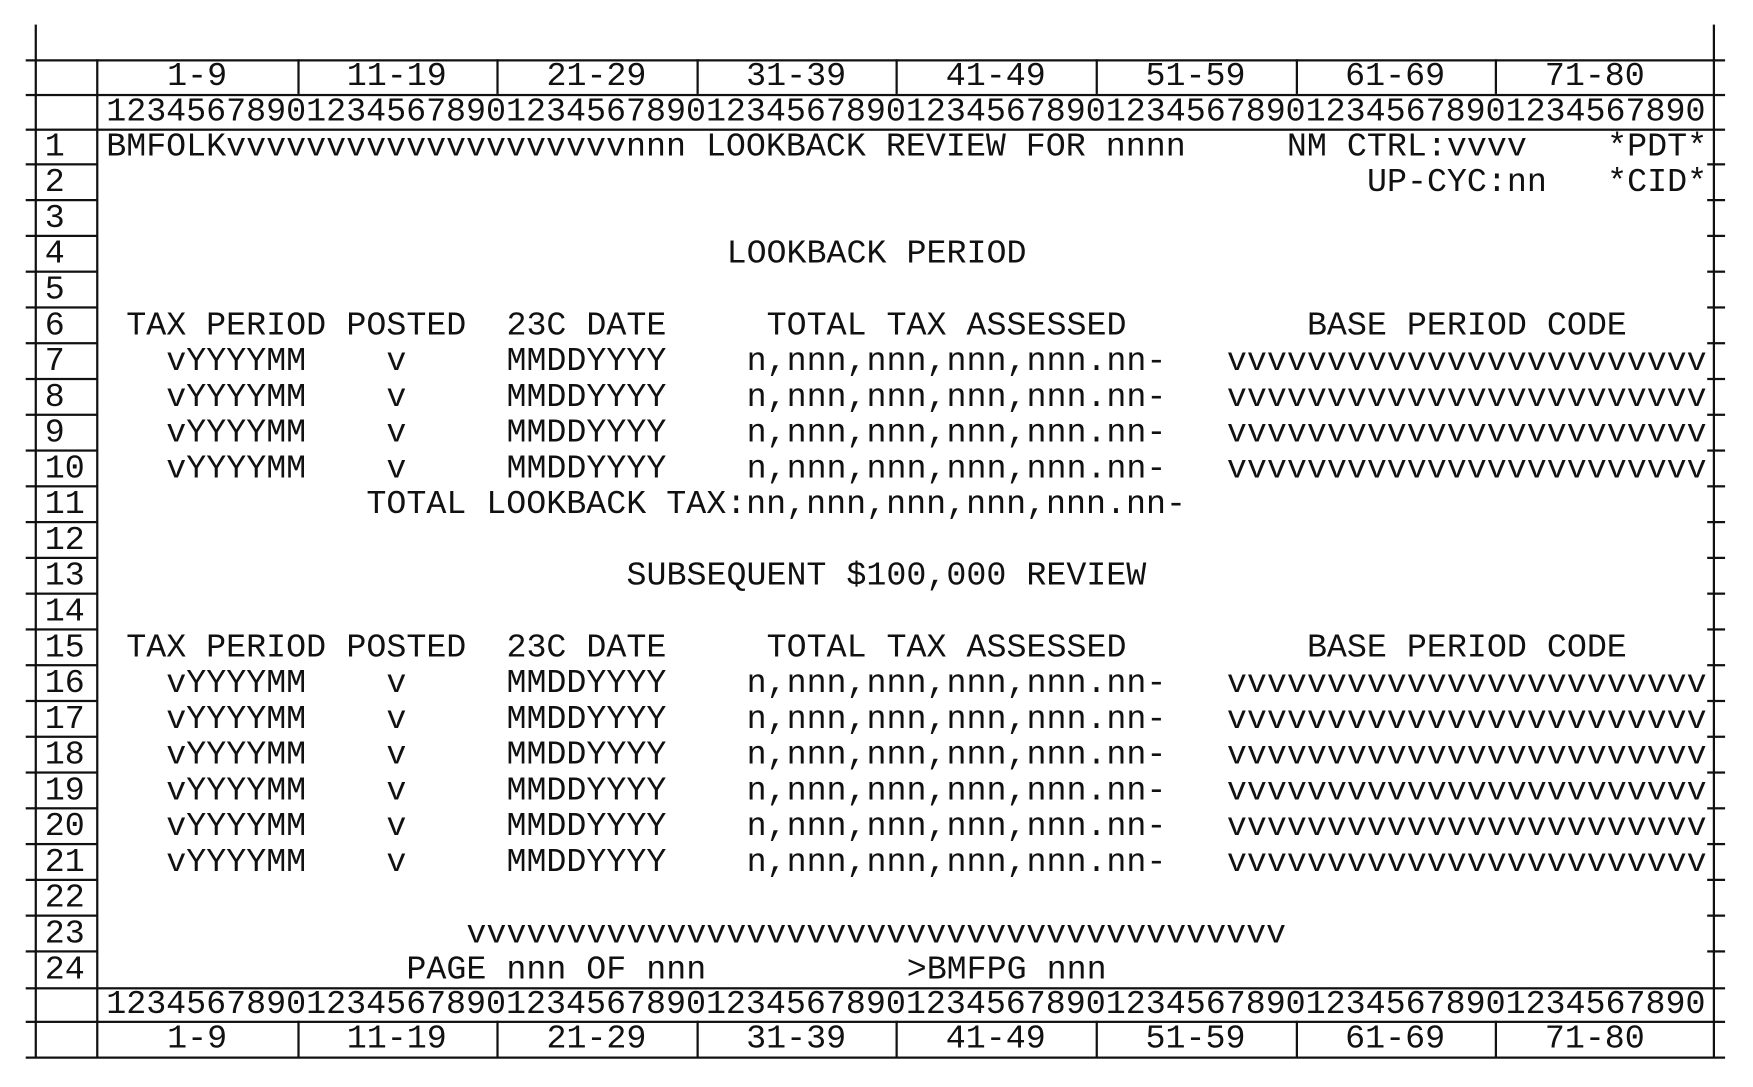 The width and height of the screenshot is (1753, 1087). What do you see at coordinates (556, 969) in the screenshot?
I see `page-info: PAGE nnn OF nnn` at bounding box center [556, 969].